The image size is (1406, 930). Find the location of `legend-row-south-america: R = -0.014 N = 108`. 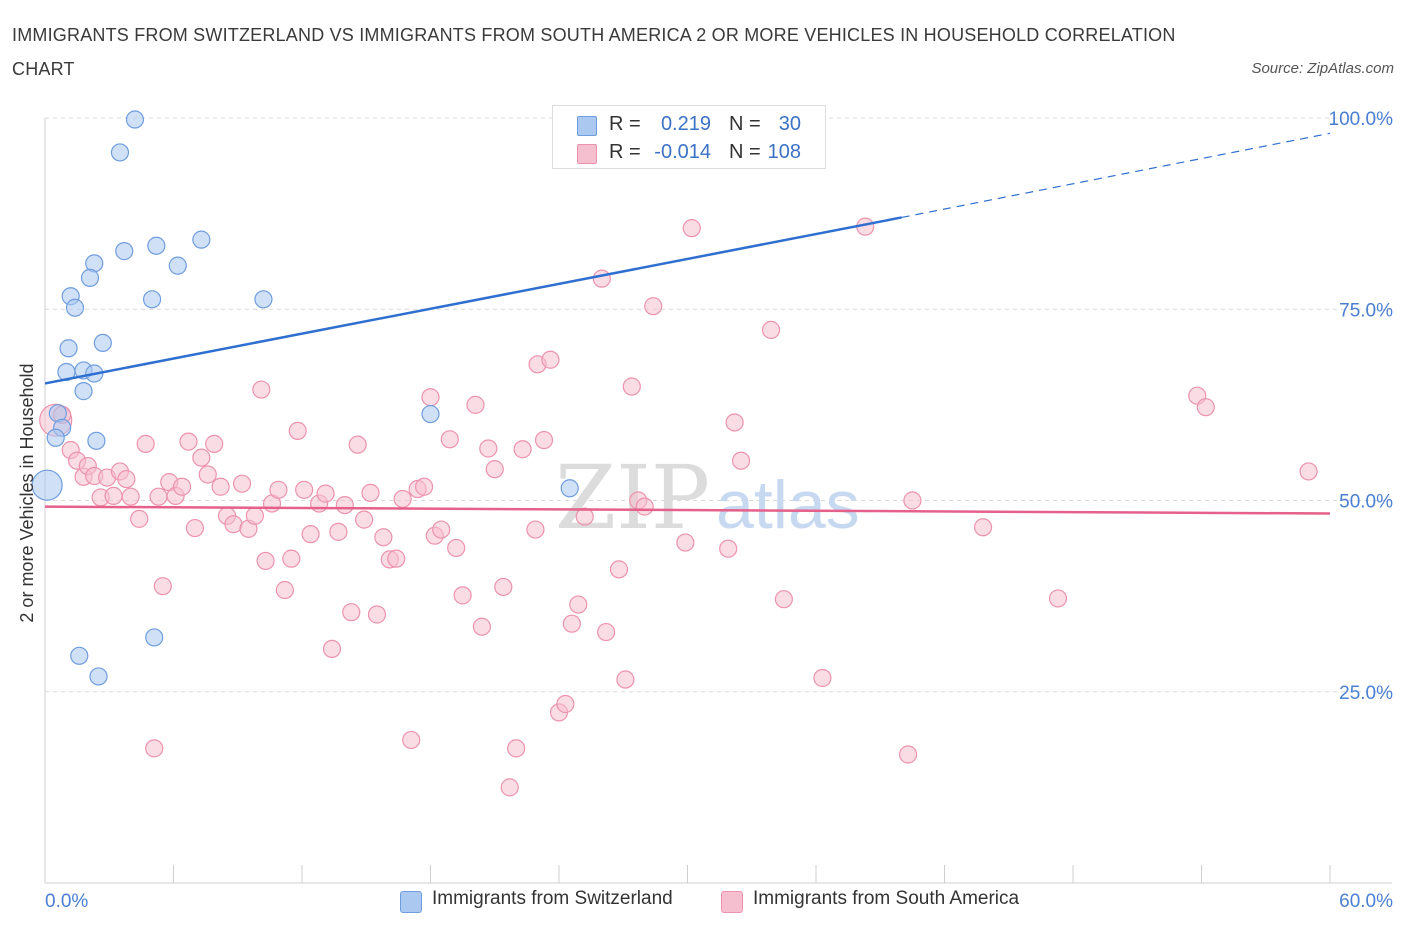

legend-row-south-america: R = -0.014 N = 108 is located at coordinates (689, 152).